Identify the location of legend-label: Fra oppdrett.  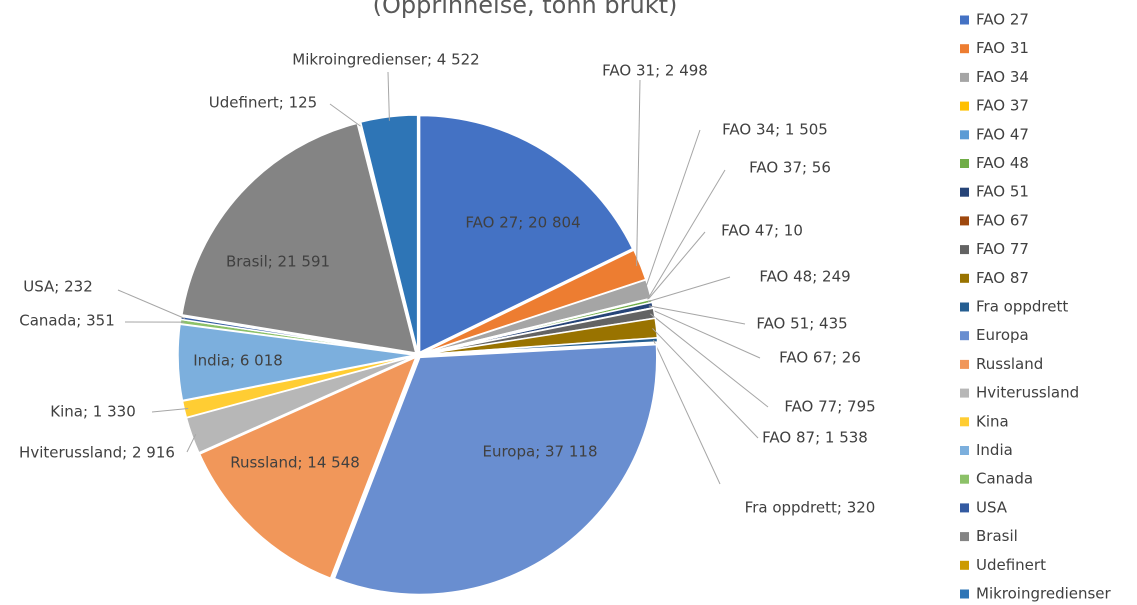
(1022, 307).